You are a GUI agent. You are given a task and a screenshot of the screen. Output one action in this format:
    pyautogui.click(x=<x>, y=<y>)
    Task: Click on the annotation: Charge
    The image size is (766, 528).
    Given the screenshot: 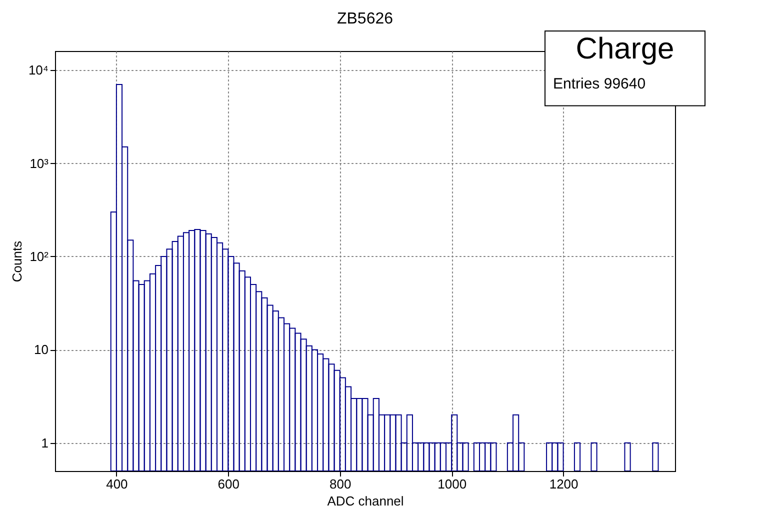 What is the action you would take?
    pyautogui.click(x=625, y=49)
    